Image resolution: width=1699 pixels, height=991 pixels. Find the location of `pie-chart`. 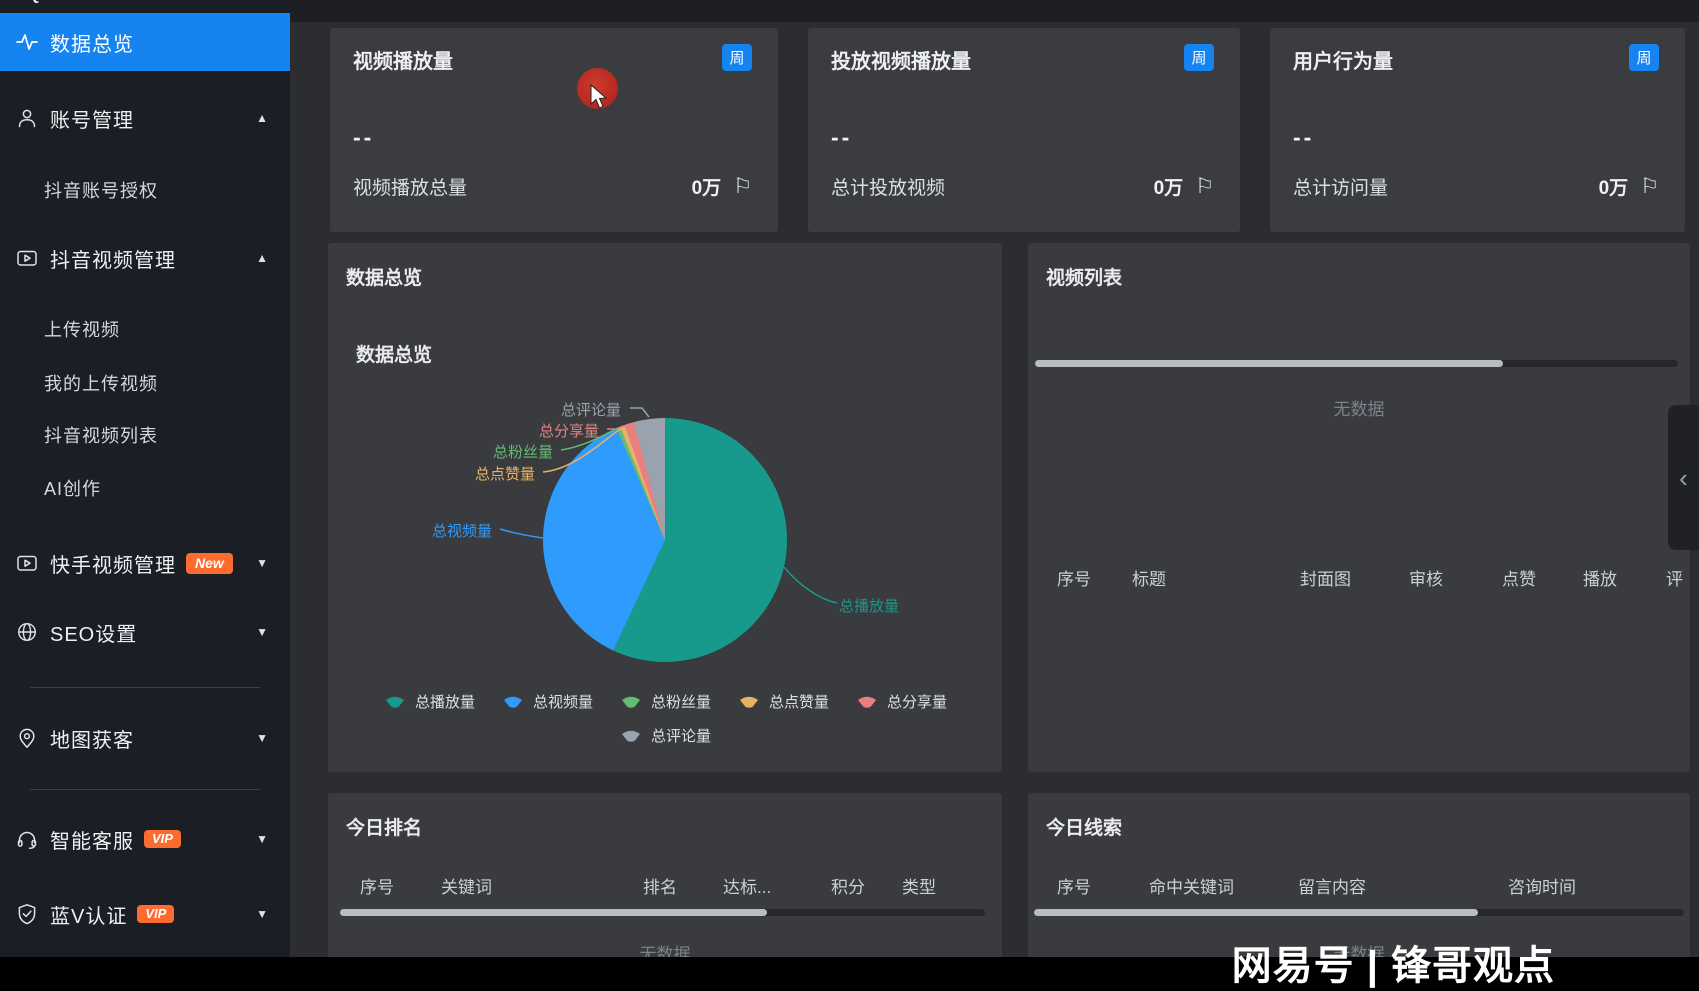

pie-chart is located at coordinates (665, 540).